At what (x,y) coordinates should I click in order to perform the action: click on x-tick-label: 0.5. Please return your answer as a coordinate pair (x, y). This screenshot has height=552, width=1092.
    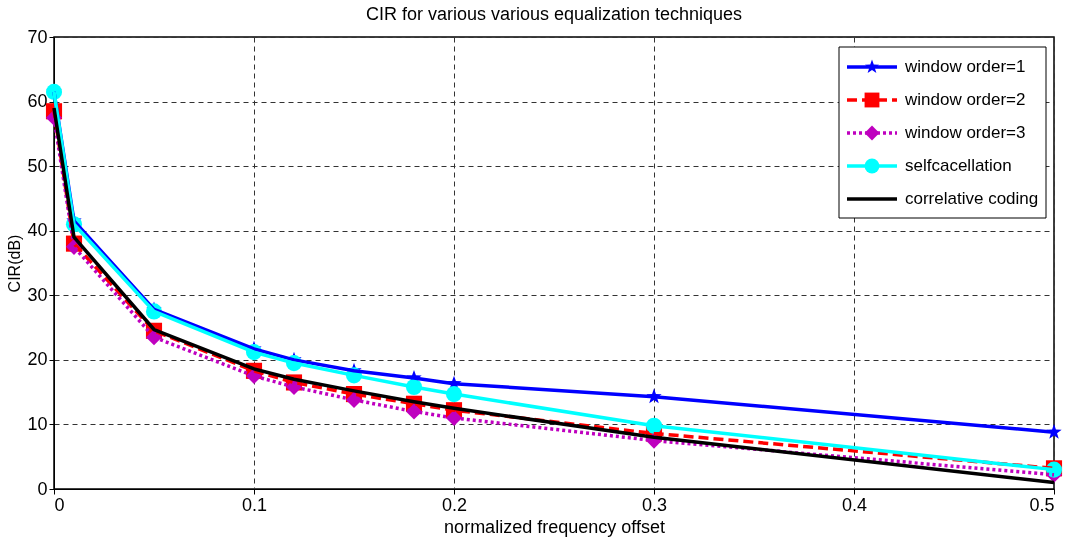
    Looking at the image, I should click on (1042, 504).